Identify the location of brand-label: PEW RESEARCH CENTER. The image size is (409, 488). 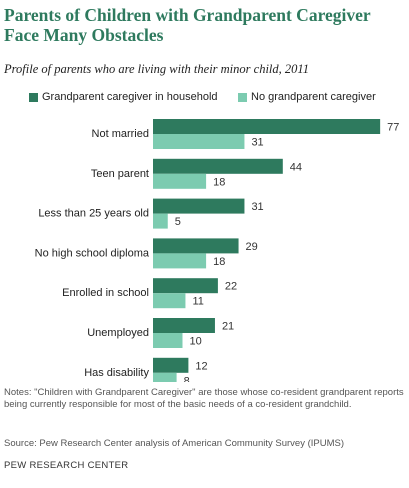
(66, 465).